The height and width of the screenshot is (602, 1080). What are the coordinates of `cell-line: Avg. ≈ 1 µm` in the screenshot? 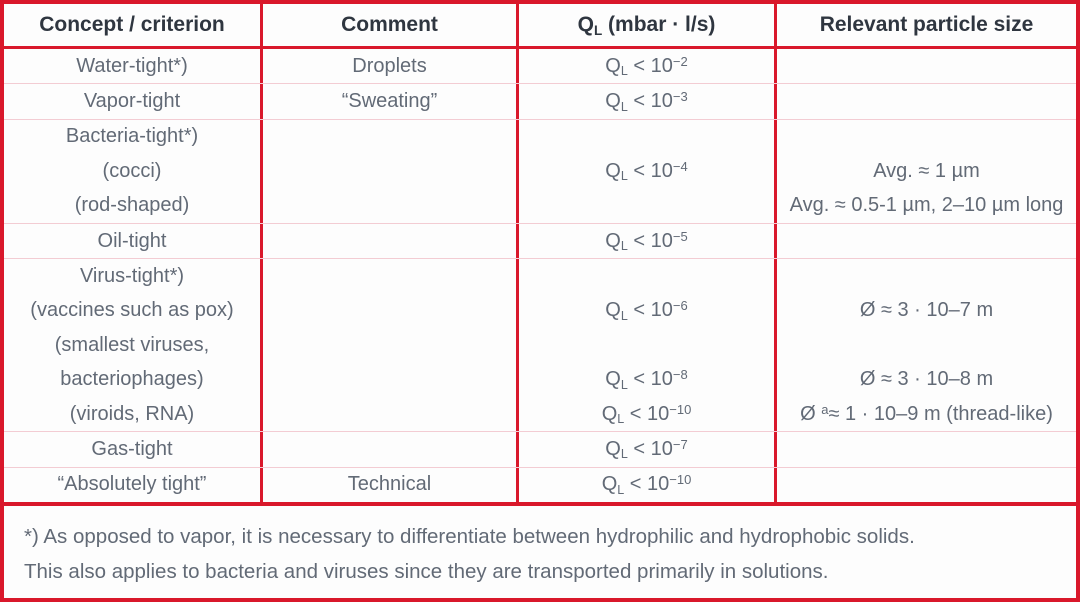 It's located at (926, 171).